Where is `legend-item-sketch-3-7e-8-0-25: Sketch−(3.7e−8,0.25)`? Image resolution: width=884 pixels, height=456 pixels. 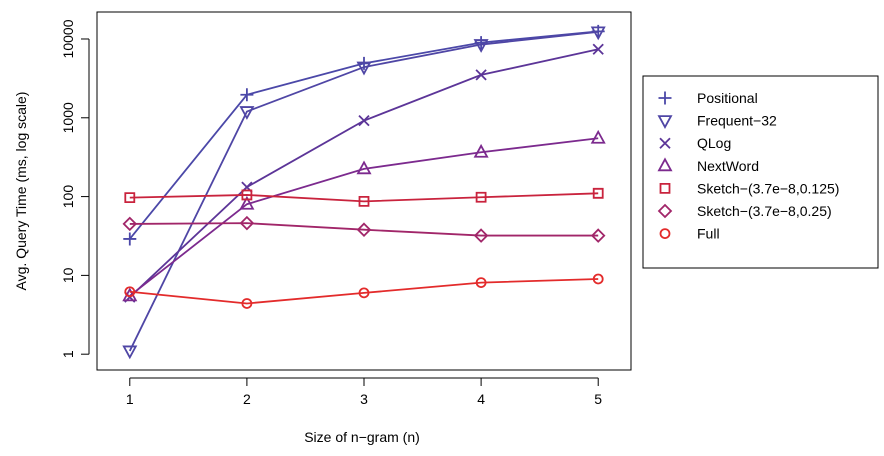
legend-item-sketch-3-7e-8-0-25: Sketch−(3.7e−8,0.25) is located at coordinates (744, 211).